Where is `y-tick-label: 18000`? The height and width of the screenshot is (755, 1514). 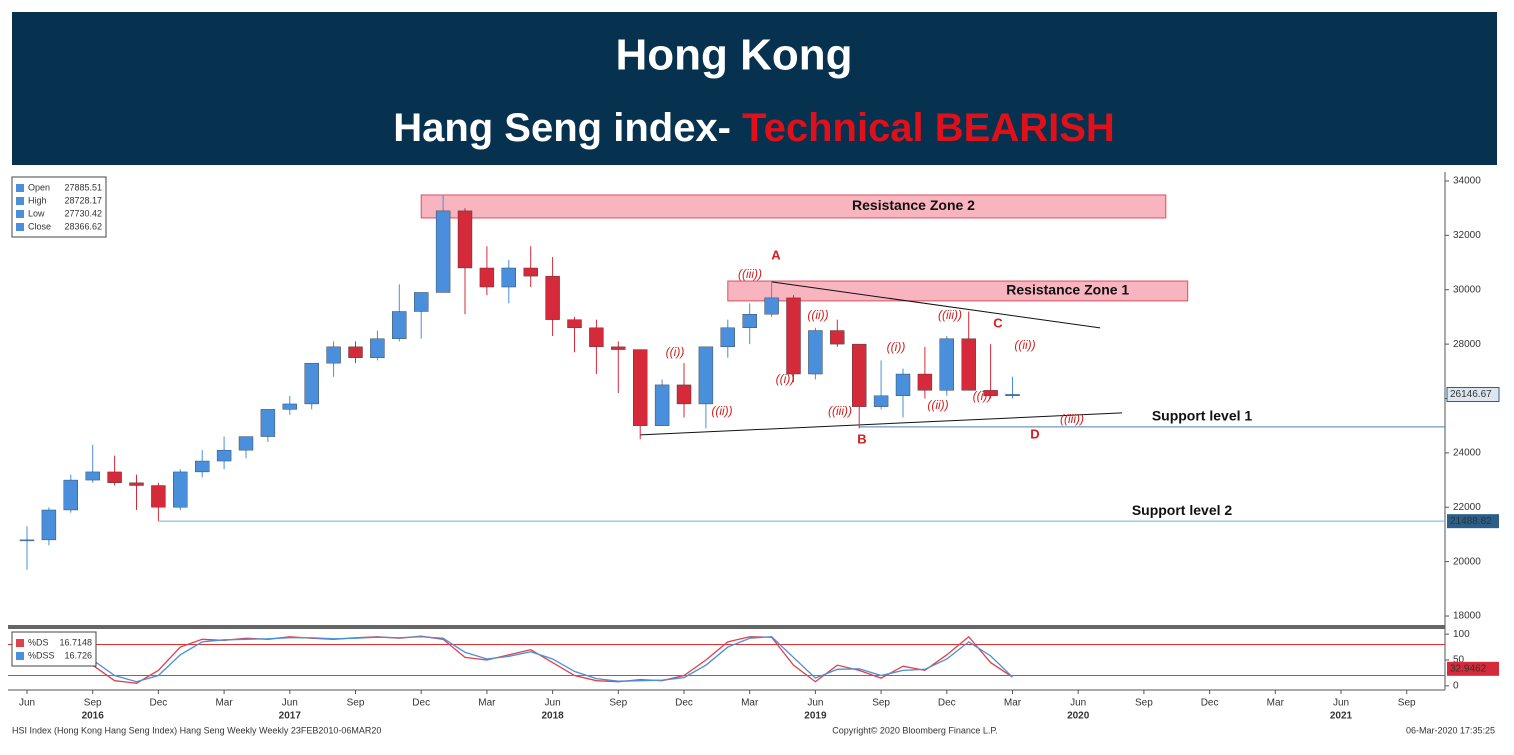
y-tick-label: 18000 is located at coordinates (1467, 616).